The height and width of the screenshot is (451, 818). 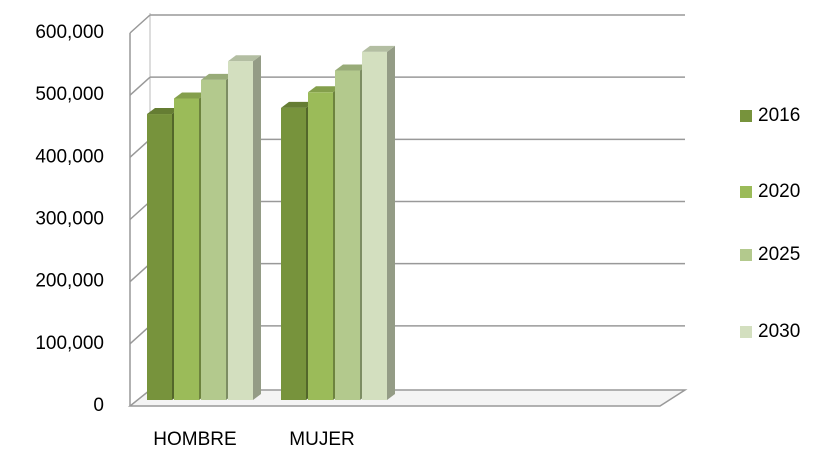 What do you see at coordinates (407, 398) in the screenshot?
I see `floor` at bounding box center [407, 398].